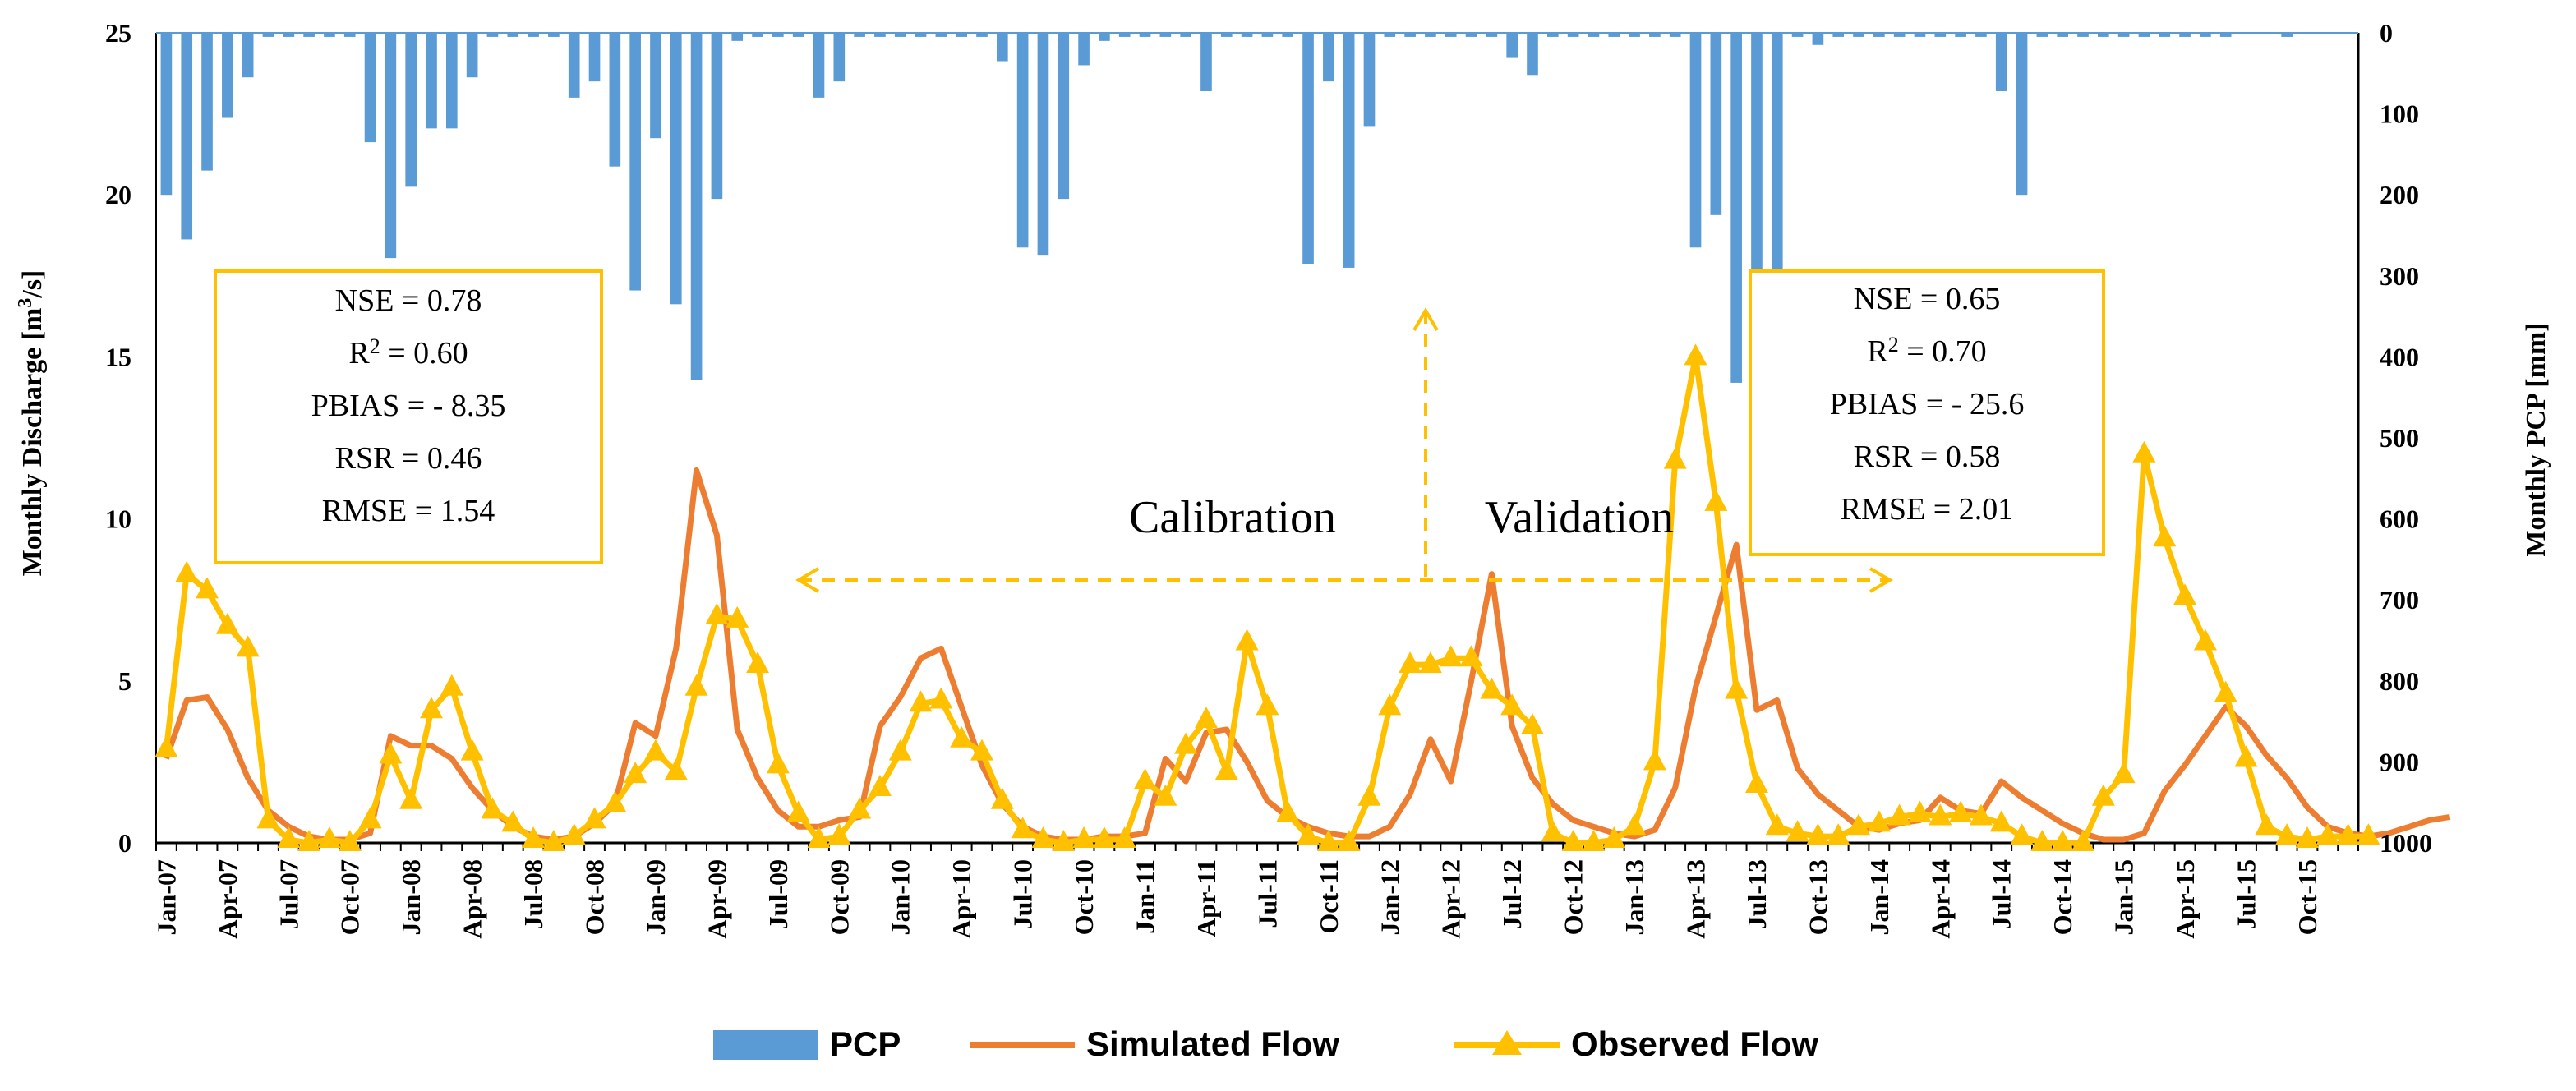 The width and height of the screenshot is (2576, 1091). What do you see at coordinates (408, 406) in the screenshot?
I see `calibration-pbias: PBIAS = - 8.35` at bounding box center [408, 406].